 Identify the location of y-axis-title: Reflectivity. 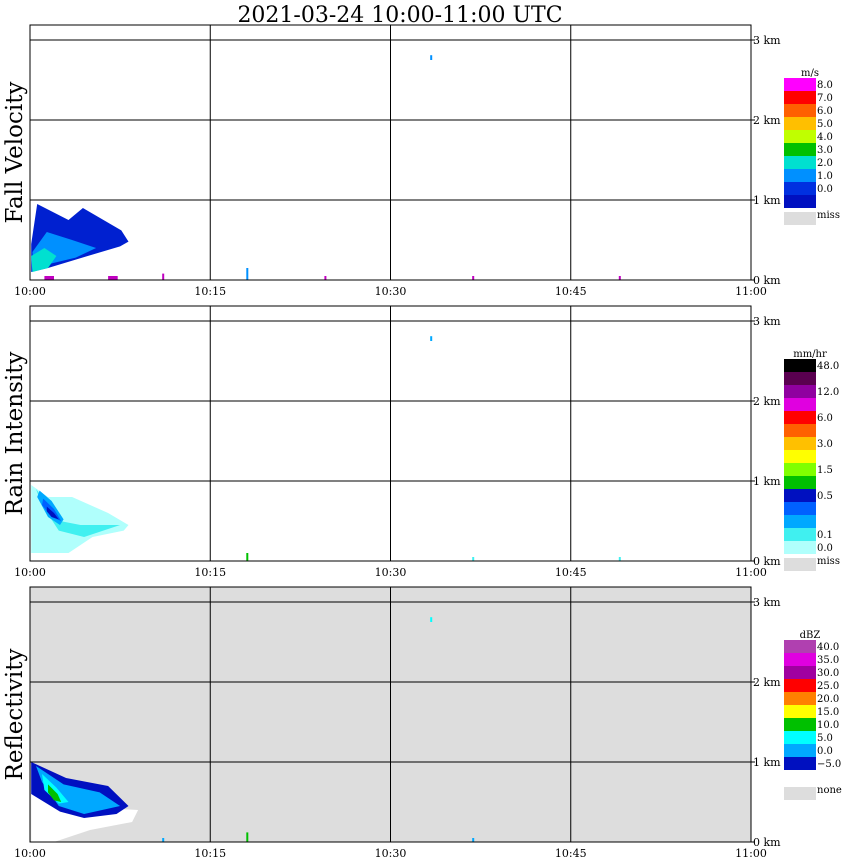
(15, 715).